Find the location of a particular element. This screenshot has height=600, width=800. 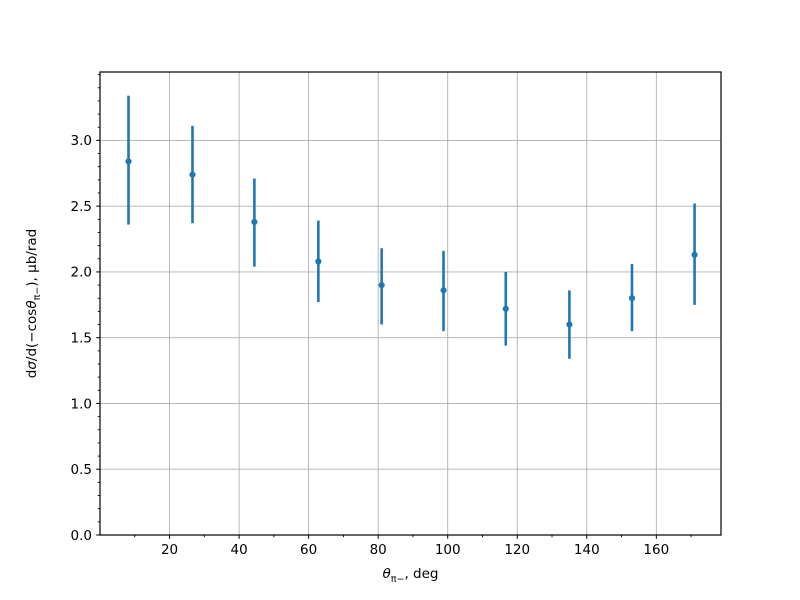

x-tick-label: 100 is located at coordinates (448, 550).